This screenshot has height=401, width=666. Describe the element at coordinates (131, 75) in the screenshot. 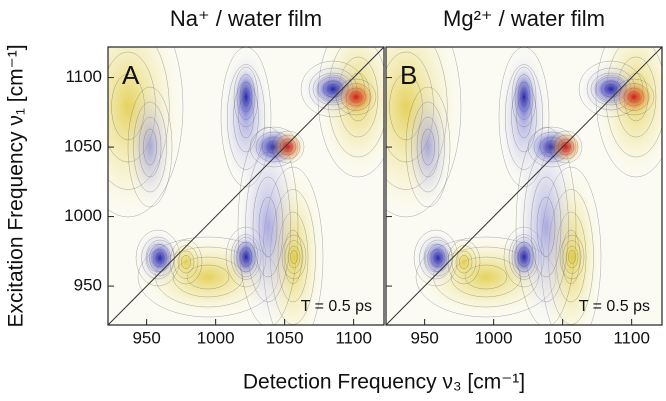

I see `panel-label: A` at that location.